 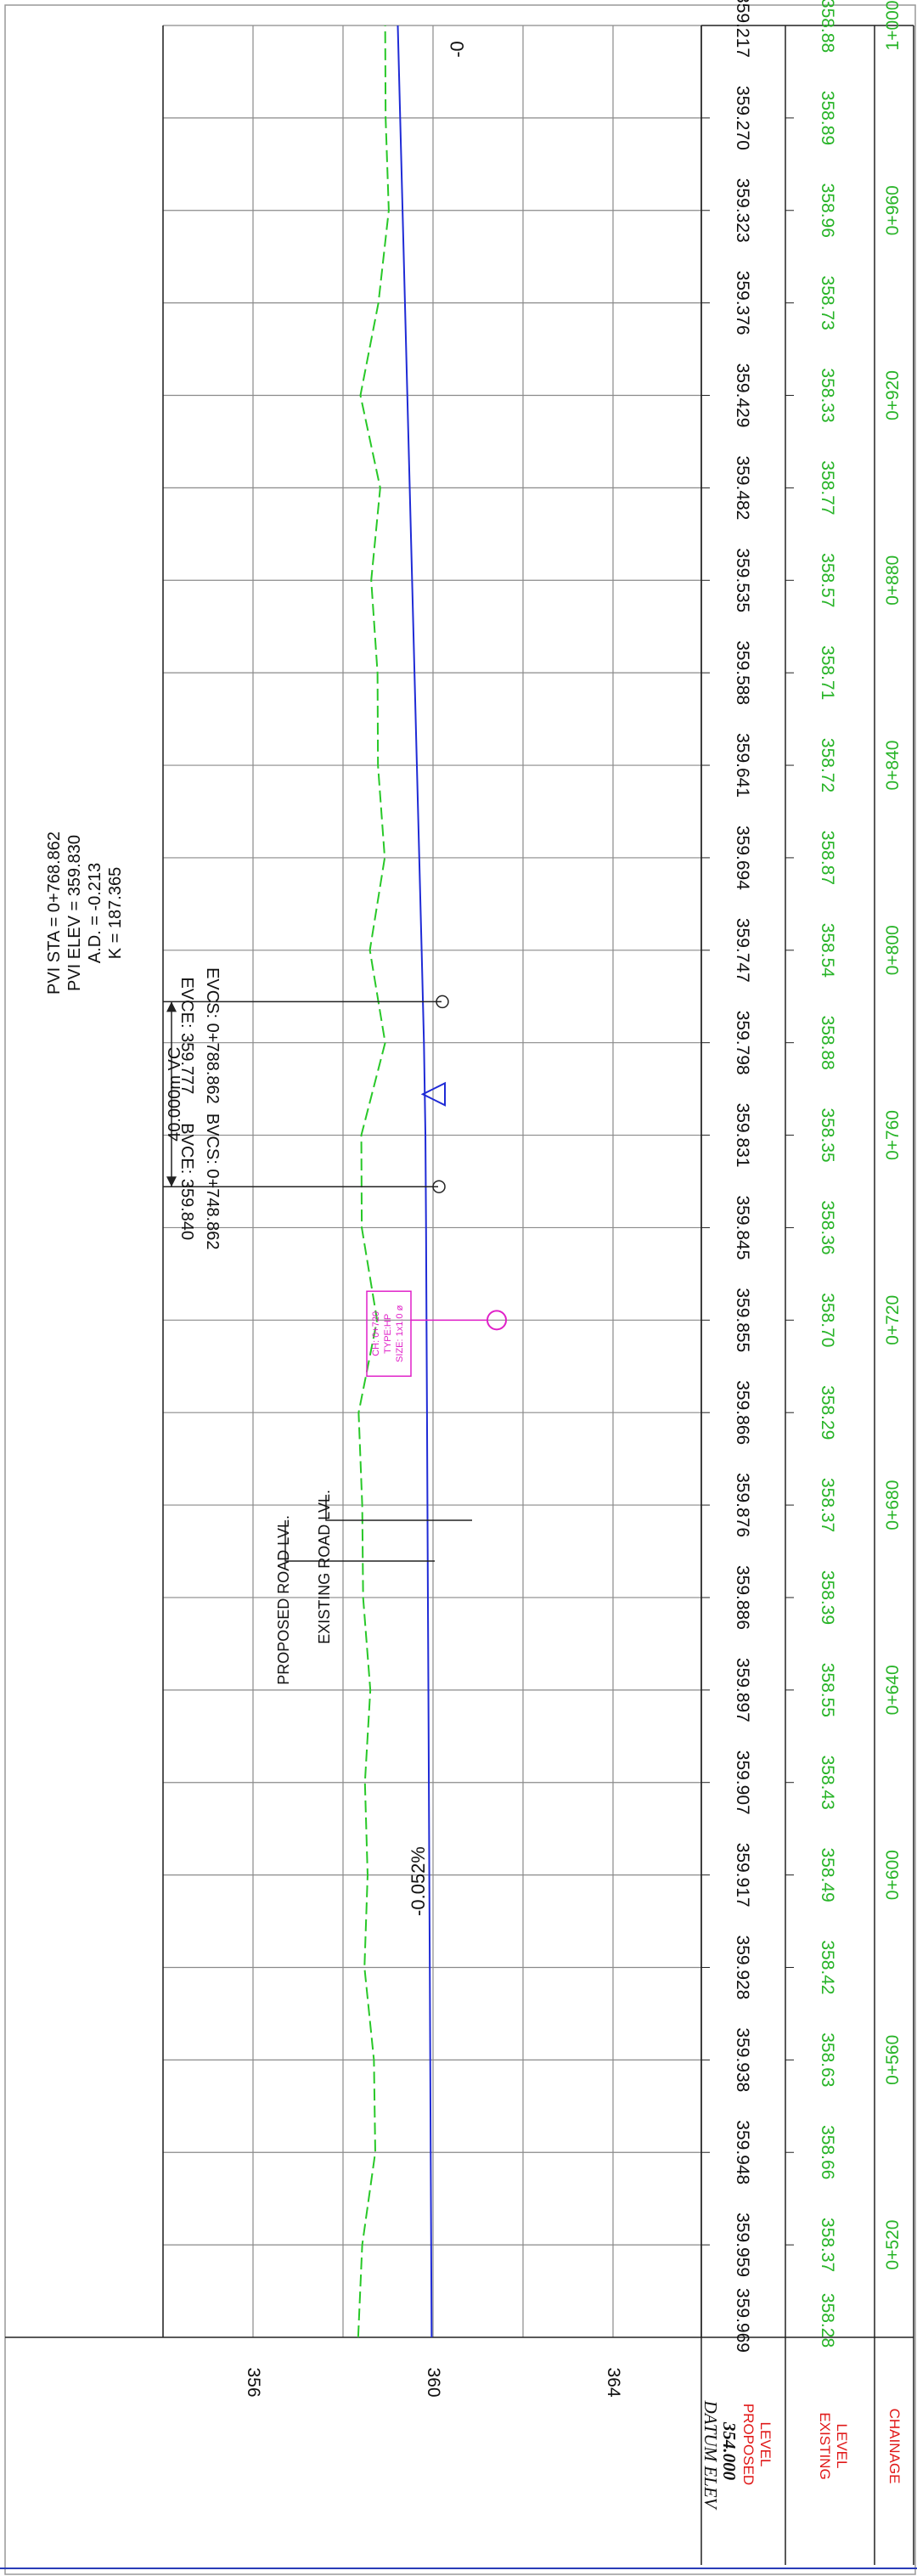 I want to click on existing-level-value: 358.54, so click(x=827, y=950).